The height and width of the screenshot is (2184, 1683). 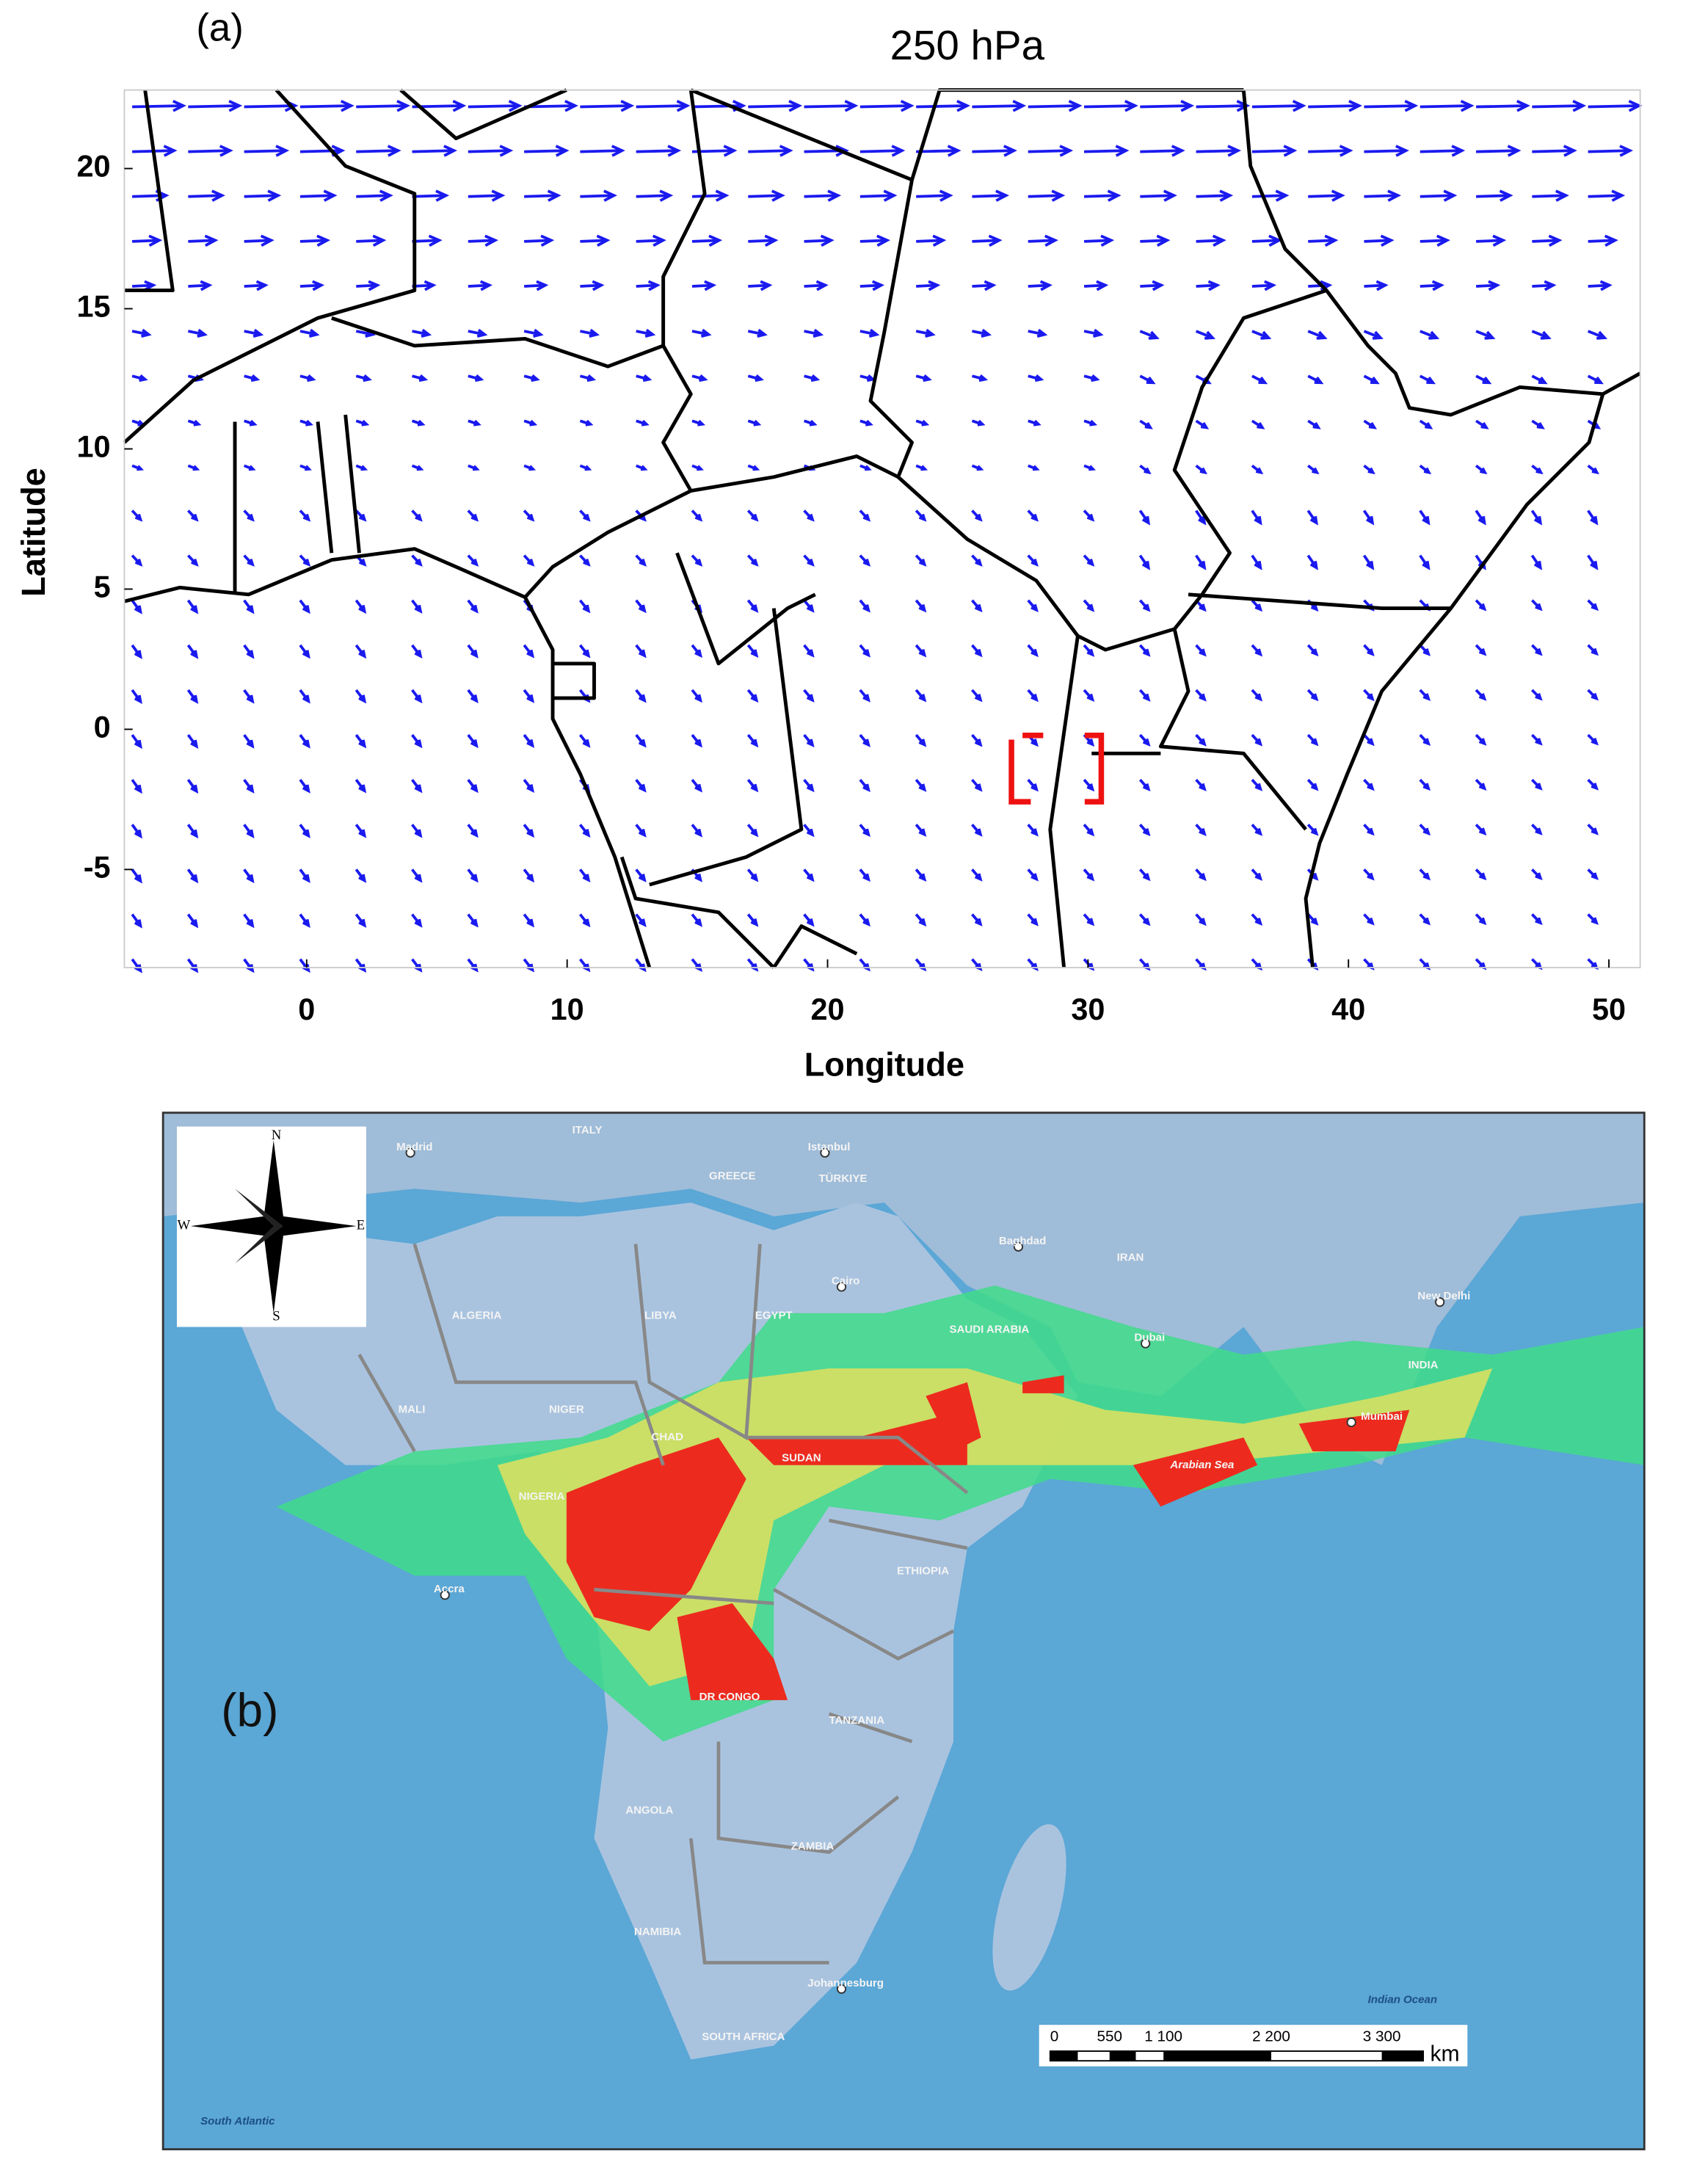 What do you see at coordinates (219, 29) in the screenshot?
I see `panel-label: (a)` at bounding box center [219, 29].